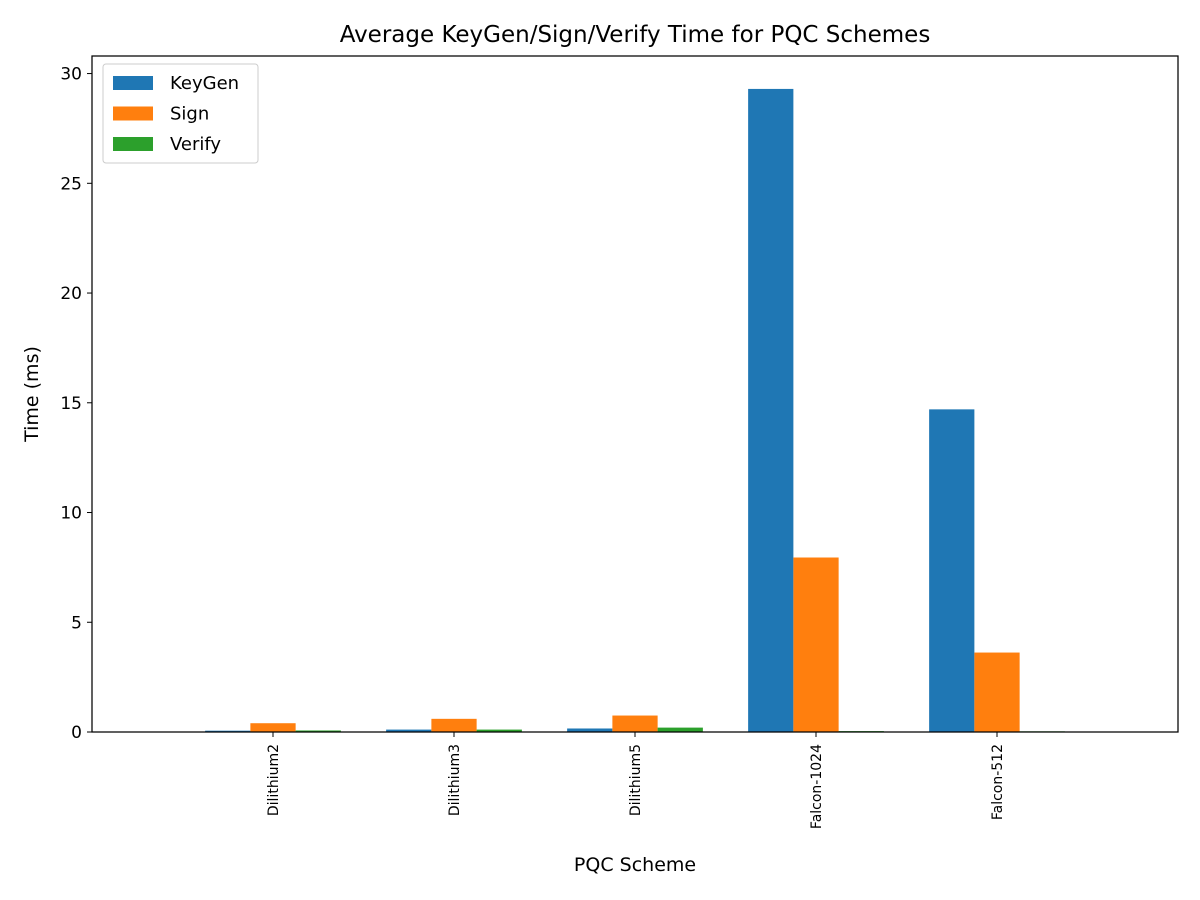  Describe the element at coordinates (133, 113) in the screenshot. I see `legend-swatch-sign` at that location.